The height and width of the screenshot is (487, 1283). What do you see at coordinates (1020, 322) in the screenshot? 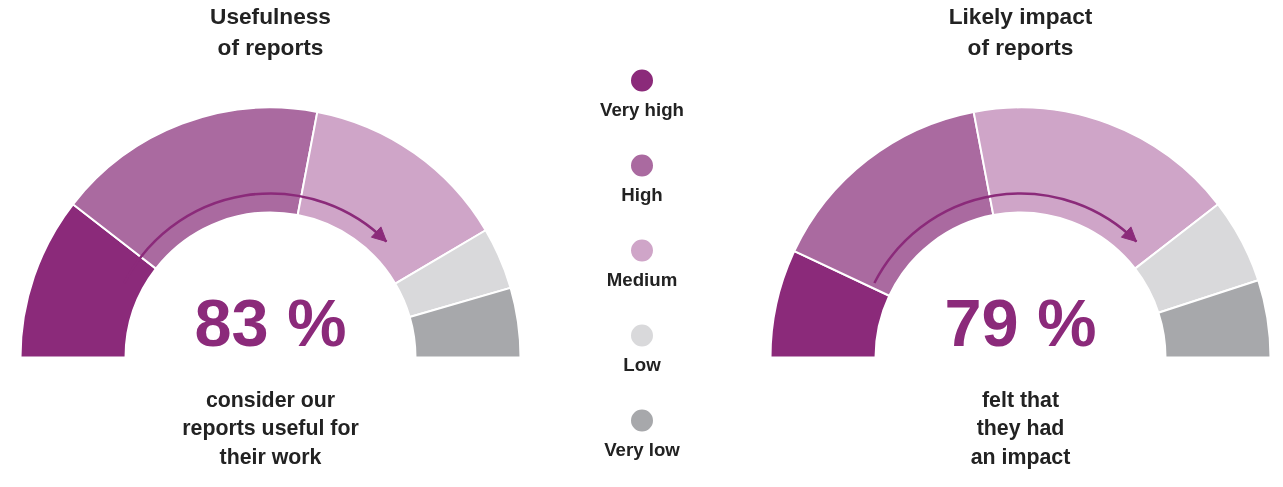
I see `text: 79 %` at bounding box center [1020, 322].